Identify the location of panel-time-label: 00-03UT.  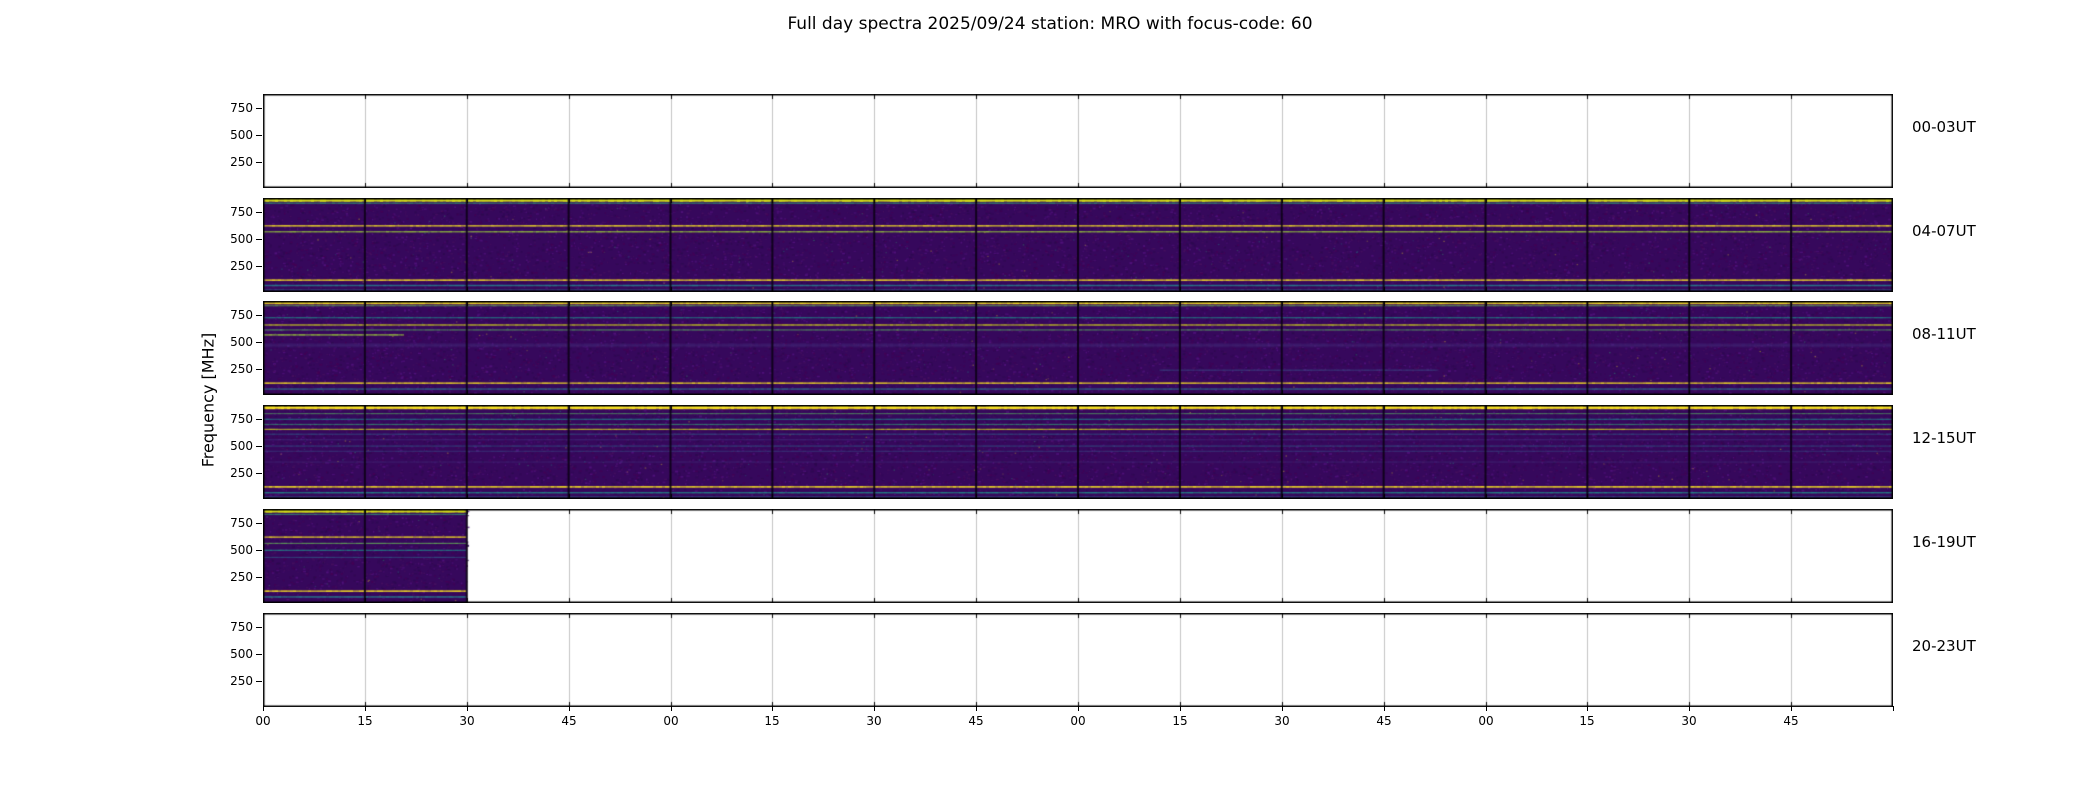
(1944, 127).